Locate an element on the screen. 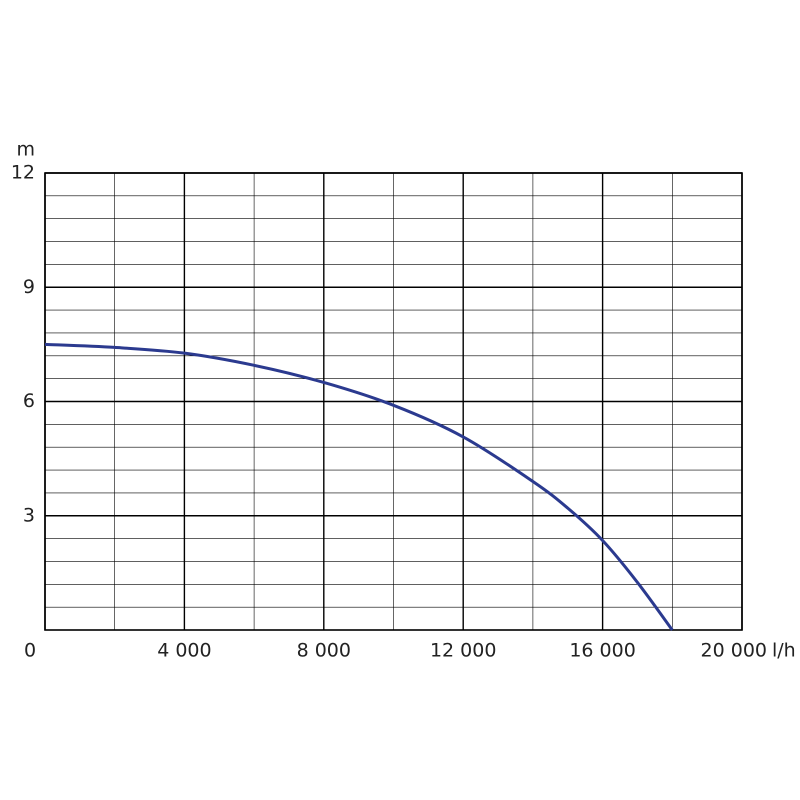  x-tick-label: 20 000 is located at coordinates (734, 651).